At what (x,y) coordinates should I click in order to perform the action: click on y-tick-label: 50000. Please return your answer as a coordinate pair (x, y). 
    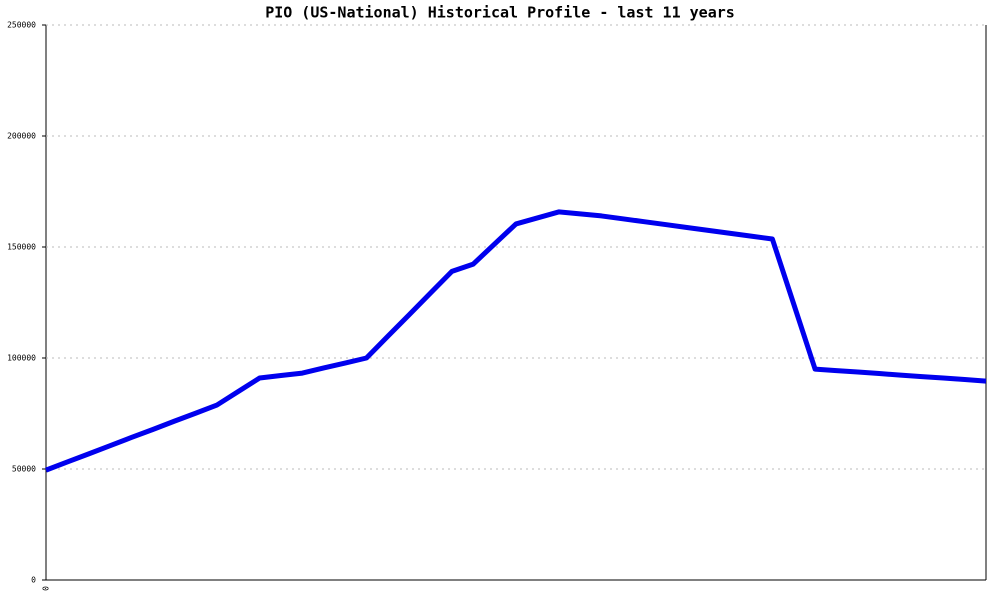
    Looking at the image, I should click on (24, 469).